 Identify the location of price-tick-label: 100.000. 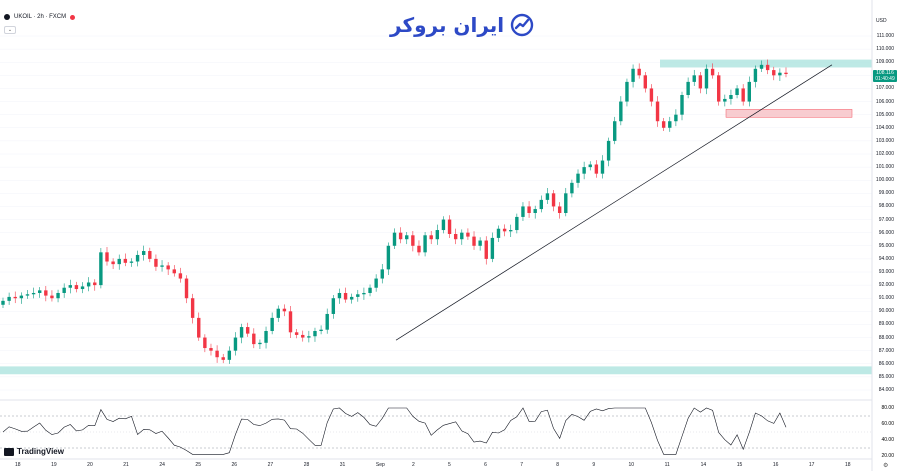
(884, 180).